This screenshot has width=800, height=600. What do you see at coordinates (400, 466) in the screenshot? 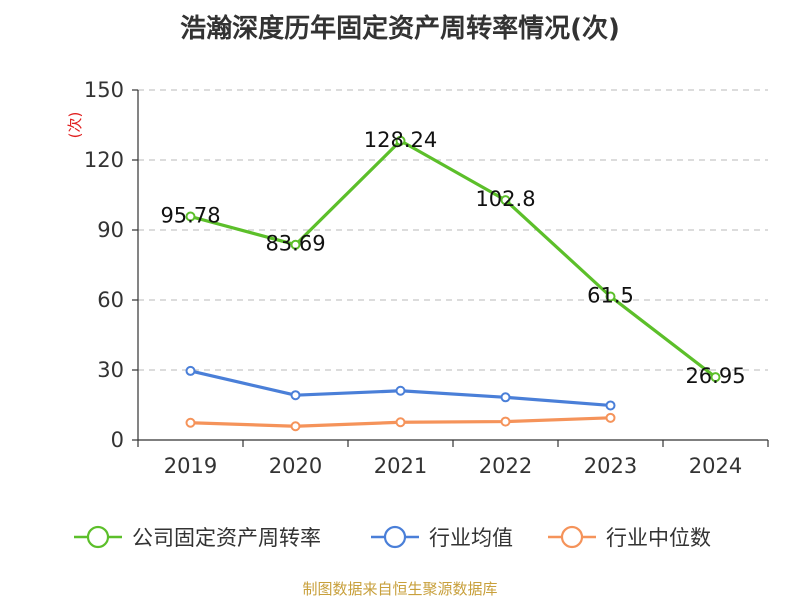
I see `x-tick-label: 2021` at bounding box center [400, 466].